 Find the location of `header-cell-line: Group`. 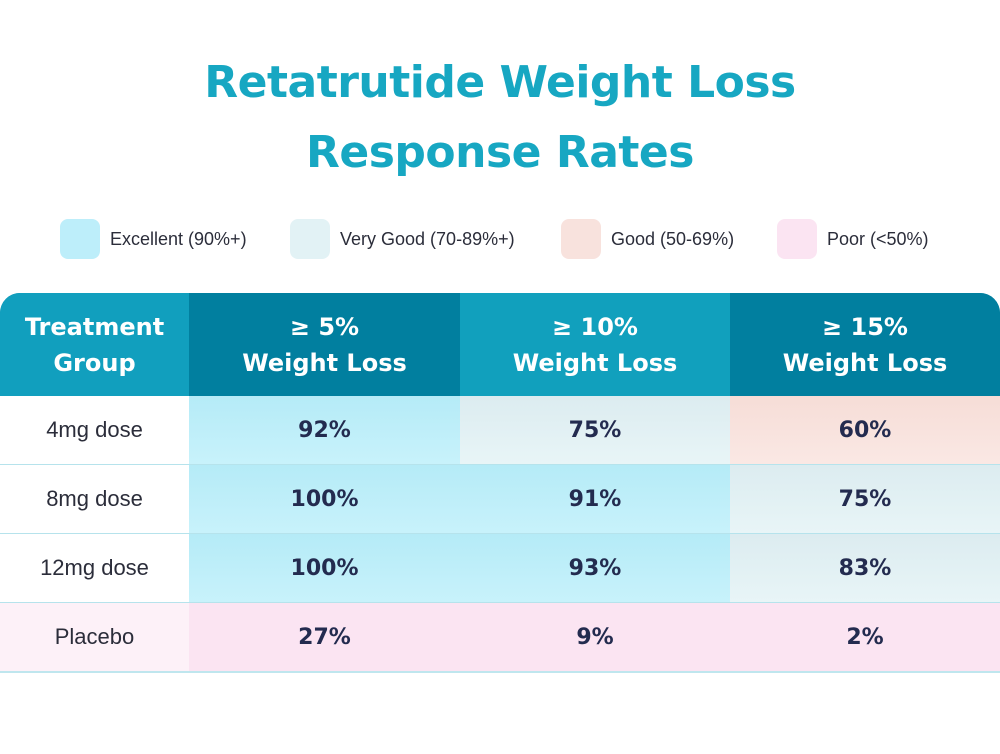

header-cell-line: Group is located at coordinates (94, 362).